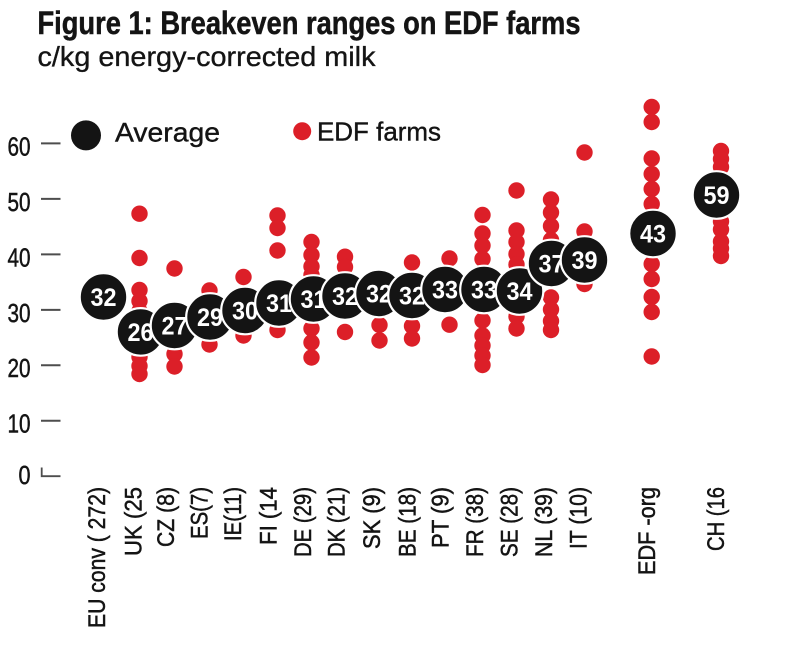 This screenshot has height=648, width=790. Describe the element at coordinates (716, 519) in the screenshot. I see `svg-text: CH (16` at that location.